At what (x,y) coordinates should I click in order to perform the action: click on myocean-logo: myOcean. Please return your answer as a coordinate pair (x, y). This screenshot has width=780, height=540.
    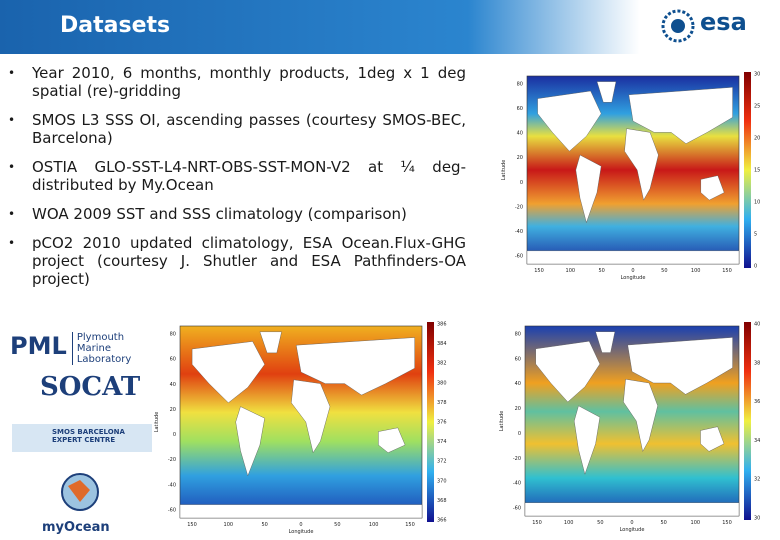
    Looking at the image, I should click on (76, 527).